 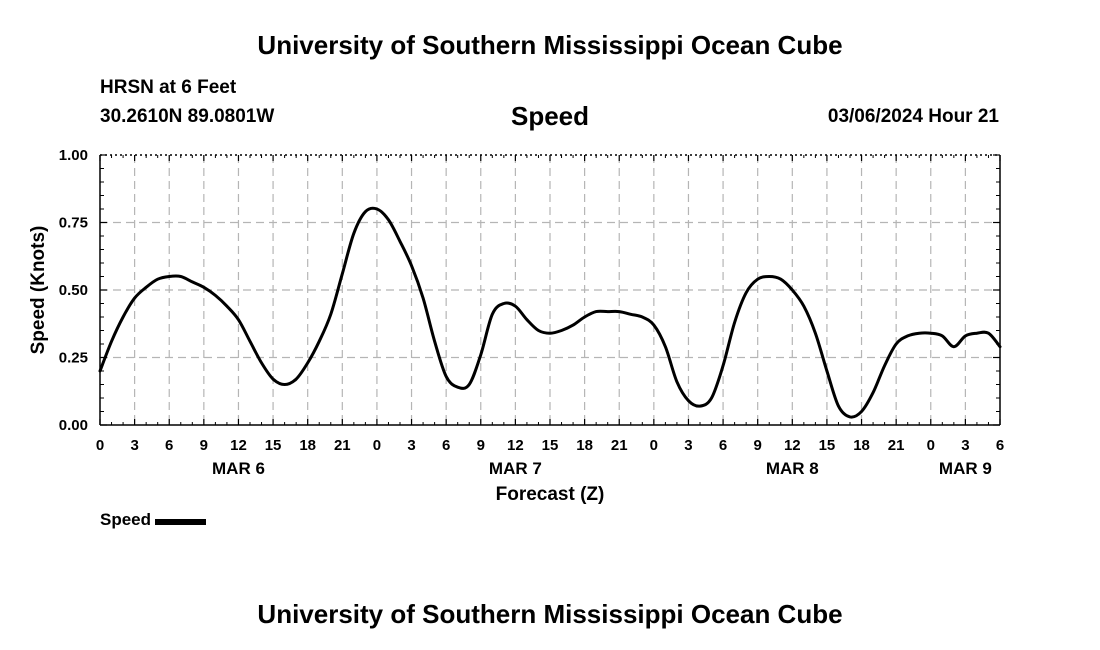 What do you see at coordinates (73, 223) in the screenshot?
I see `y-tick-label: 0.75` at bounding box center [73, 223].